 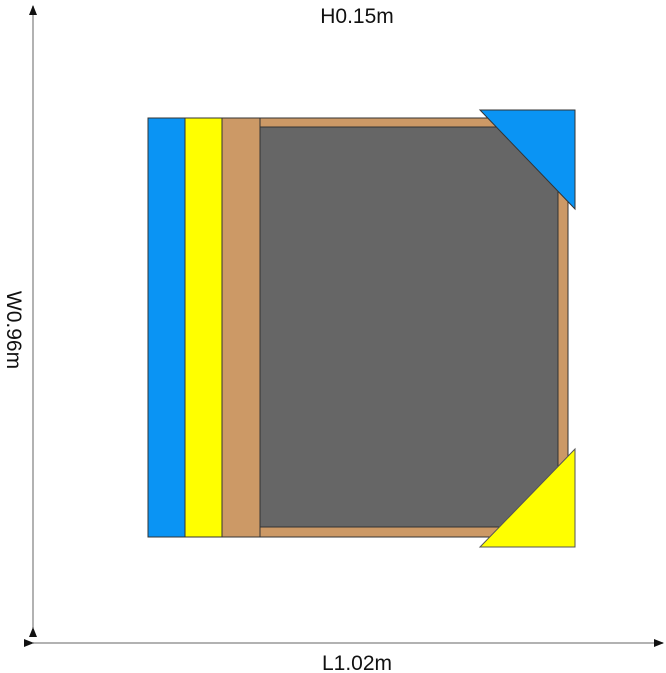 I want to click on height-label: H0.15m, so click(x=357, y=16).